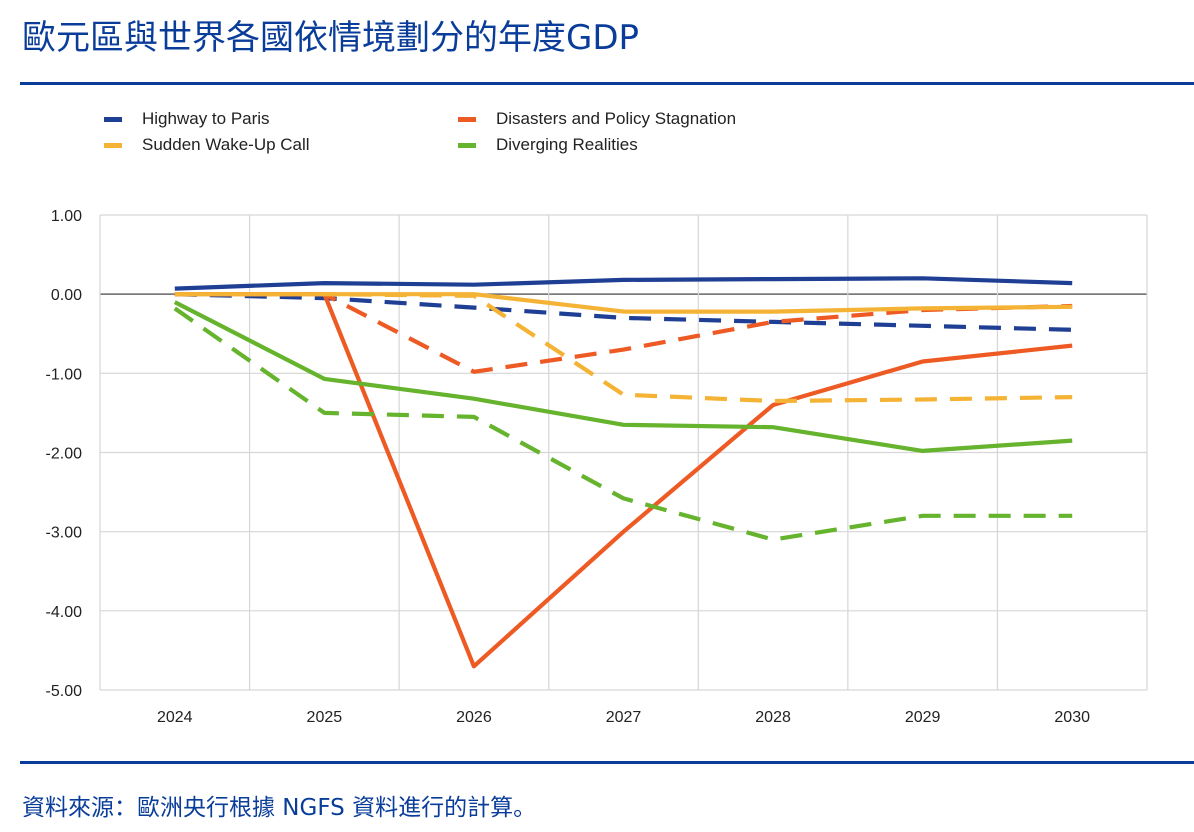  I want to click on legend-item-highway-to-paris: Highway to Paris, so click(187, 119).